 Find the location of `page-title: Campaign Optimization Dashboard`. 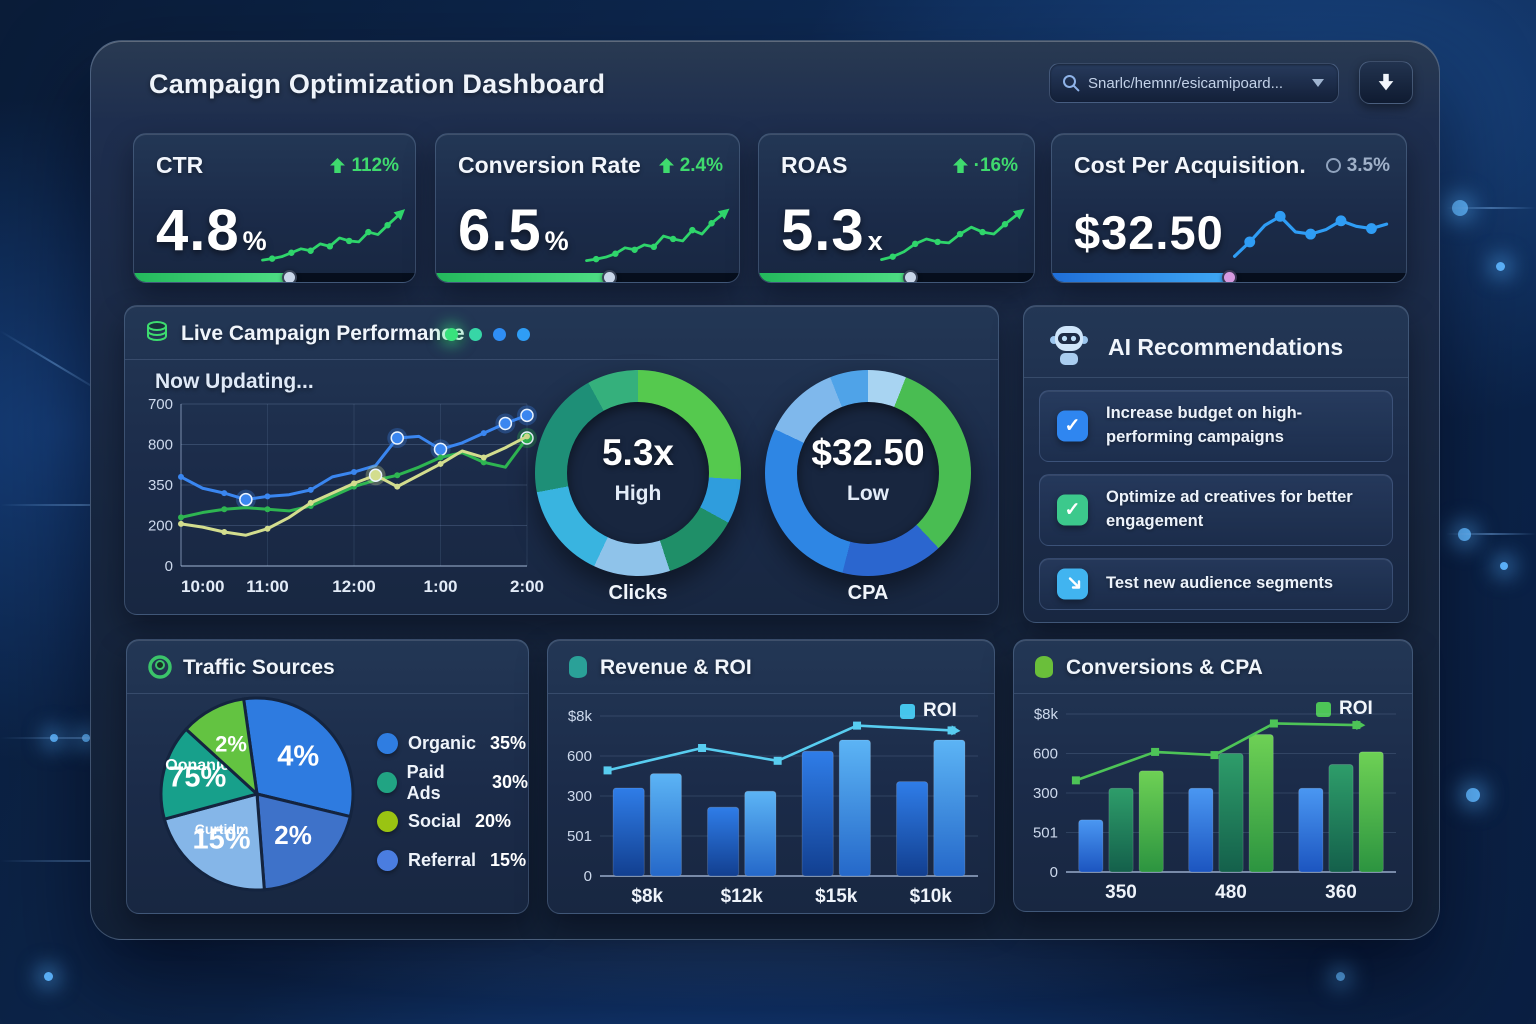

page-title: Campaign Optimization Dashboard is located at coordinates (377, 84).